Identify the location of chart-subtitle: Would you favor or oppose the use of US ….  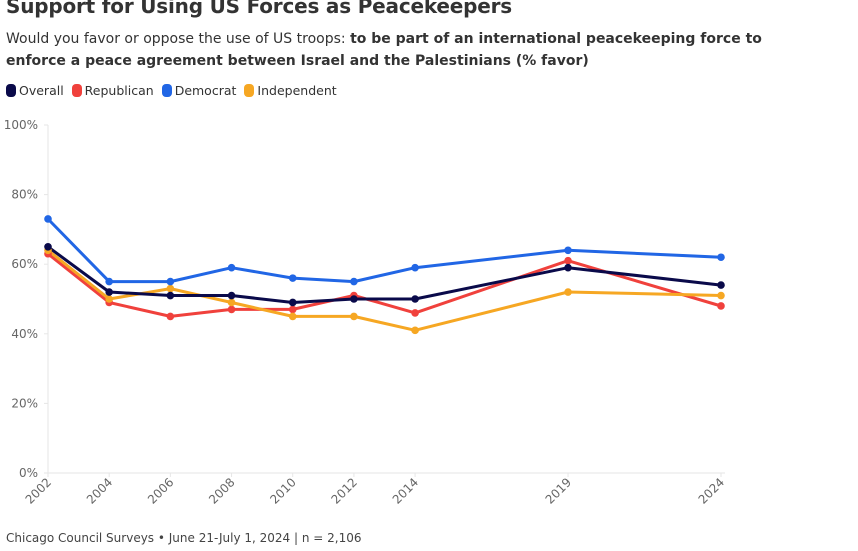
(386, 50).